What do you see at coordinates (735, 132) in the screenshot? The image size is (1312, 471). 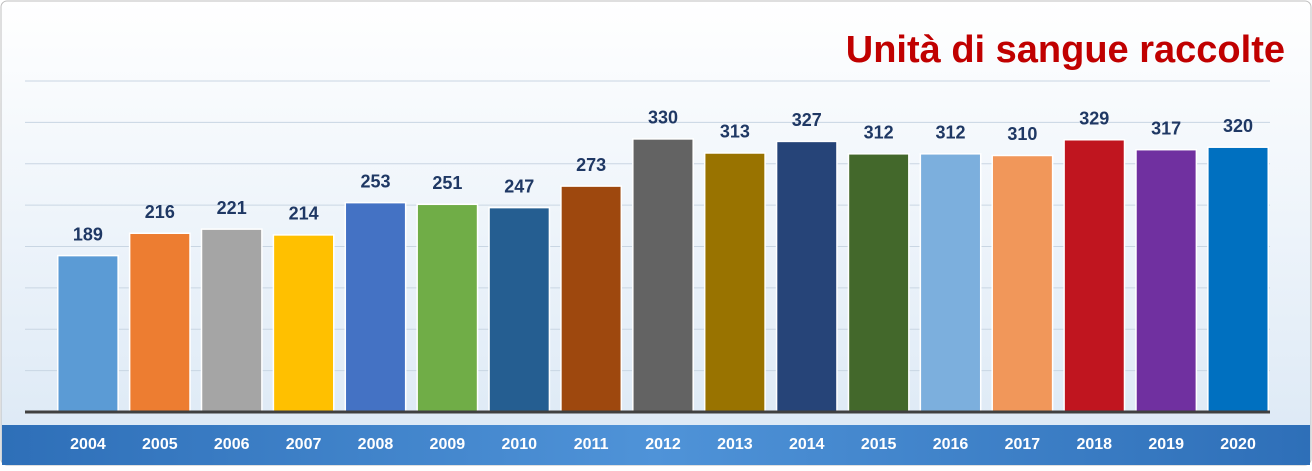 I see `value-label: 313` at bounding box center [735, 132].